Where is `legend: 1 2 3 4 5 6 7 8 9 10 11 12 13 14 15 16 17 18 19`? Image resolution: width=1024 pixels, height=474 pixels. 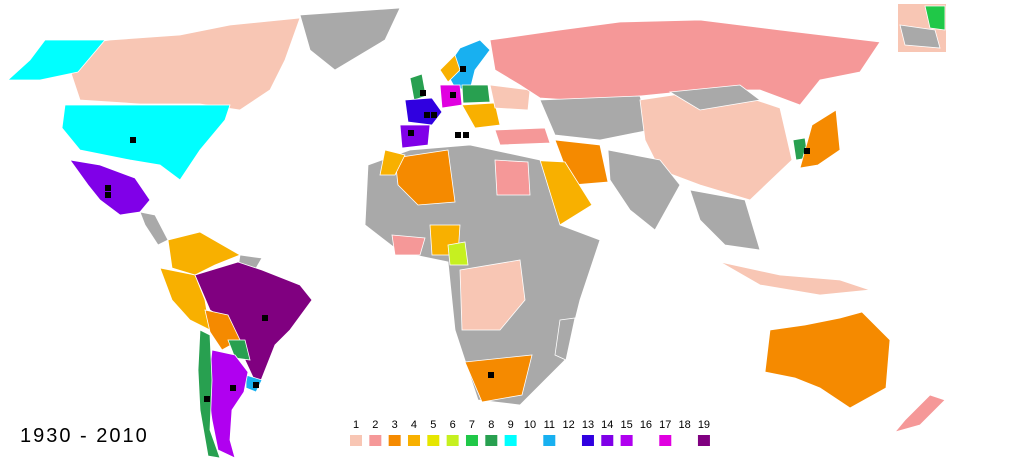 legend: 1 2 3 4 5 6 7 8 9 10 11 12 13 14 15 16 17 18 19 is located at coordinates (530, 432).